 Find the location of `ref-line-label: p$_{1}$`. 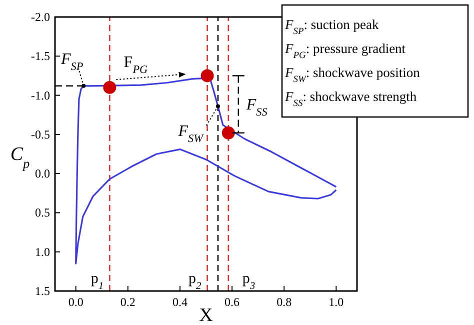

ref-line-label: p$_{1}$ is located at coordinates (97, 281).